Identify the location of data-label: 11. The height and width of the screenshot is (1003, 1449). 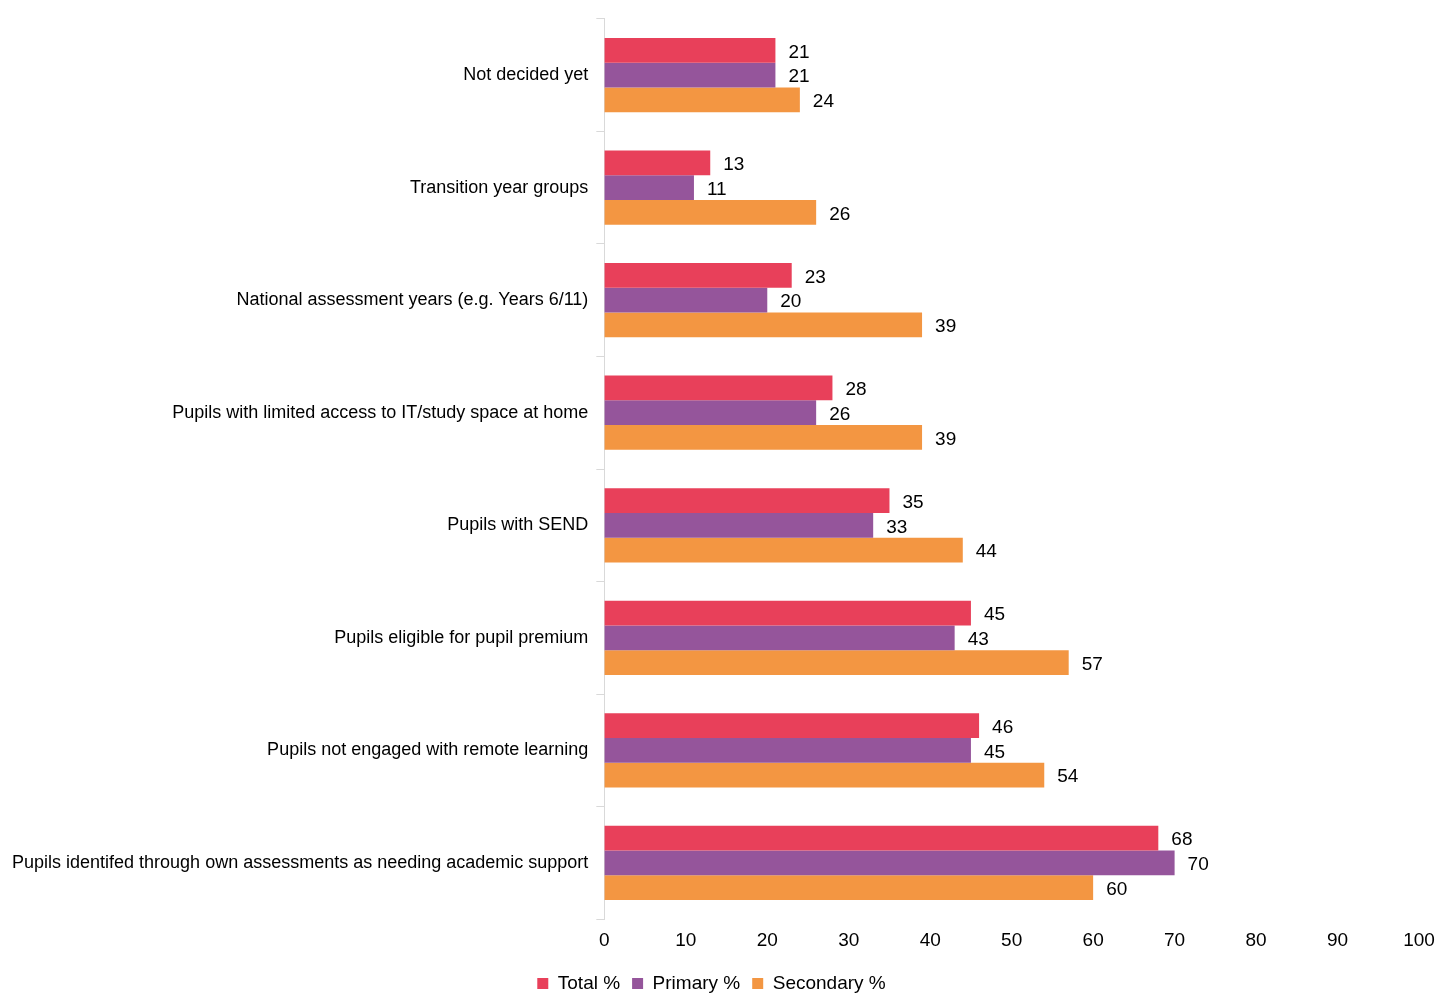
(716, 188).